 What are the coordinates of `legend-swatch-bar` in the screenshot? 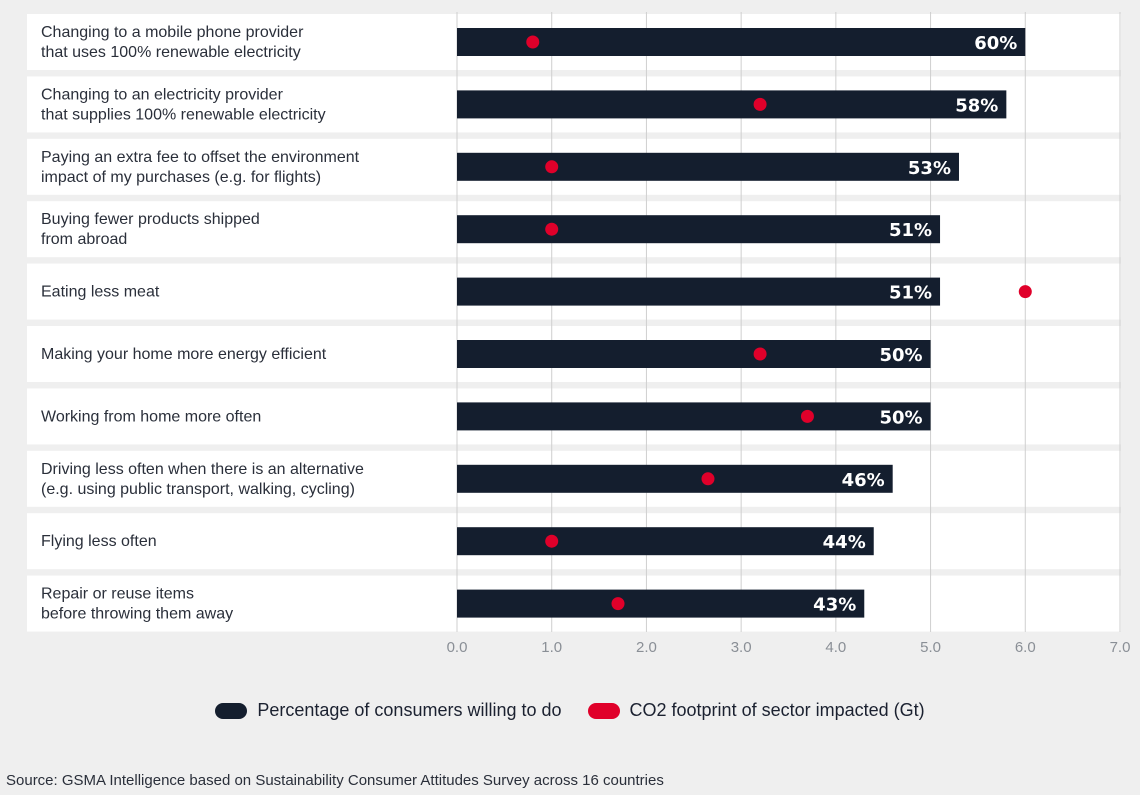 It's located at (231, 710).